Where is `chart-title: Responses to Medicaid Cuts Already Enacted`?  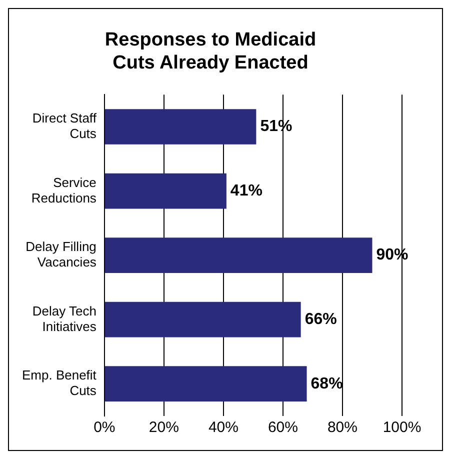
chart-title: Responses to Medicaid Cuts Already Enacted is located at coordinates (210, 52).